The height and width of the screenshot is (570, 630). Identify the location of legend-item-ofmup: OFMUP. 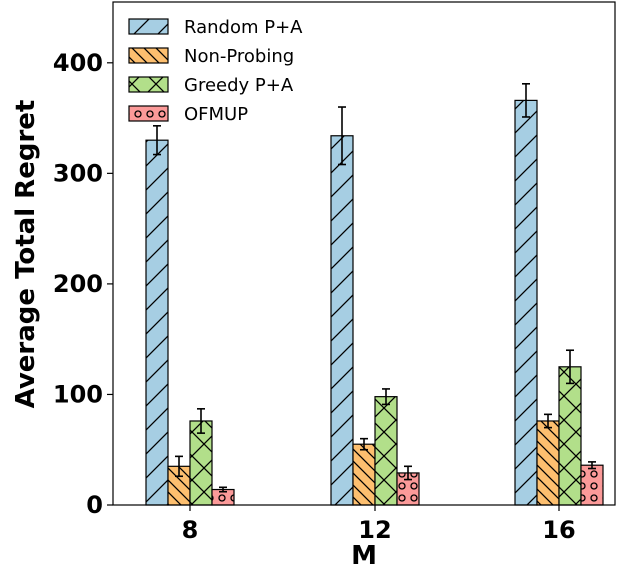
(188, 114).